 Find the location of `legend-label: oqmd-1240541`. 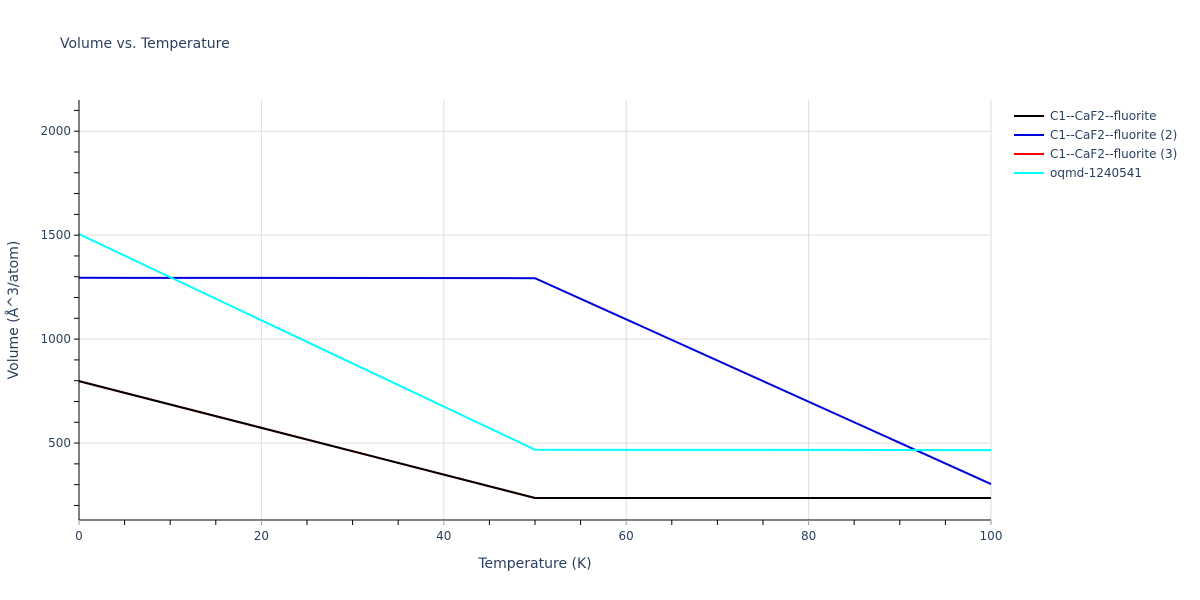

legend-label: oqmd-1240541 is located at coordinates (1096, 172).